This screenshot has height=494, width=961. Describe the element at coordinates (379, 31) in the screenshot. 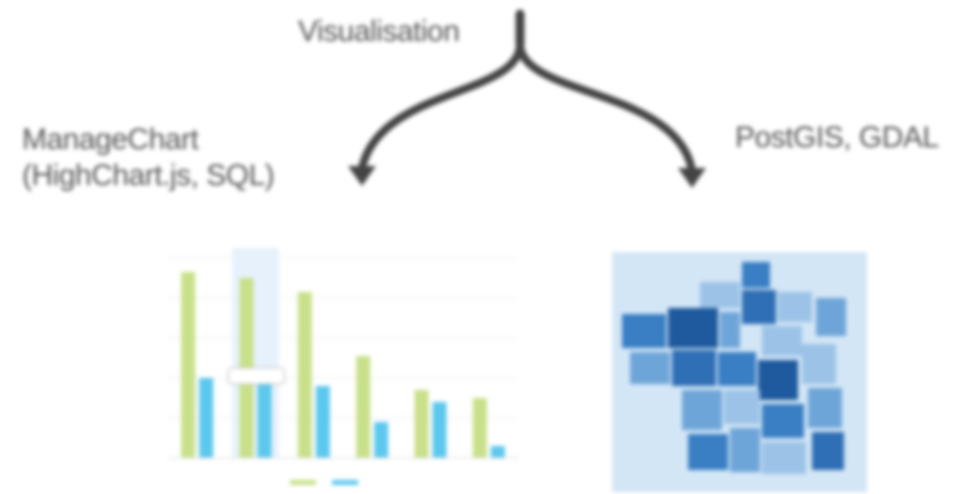

I see `root-label: Visualisation` at that location.